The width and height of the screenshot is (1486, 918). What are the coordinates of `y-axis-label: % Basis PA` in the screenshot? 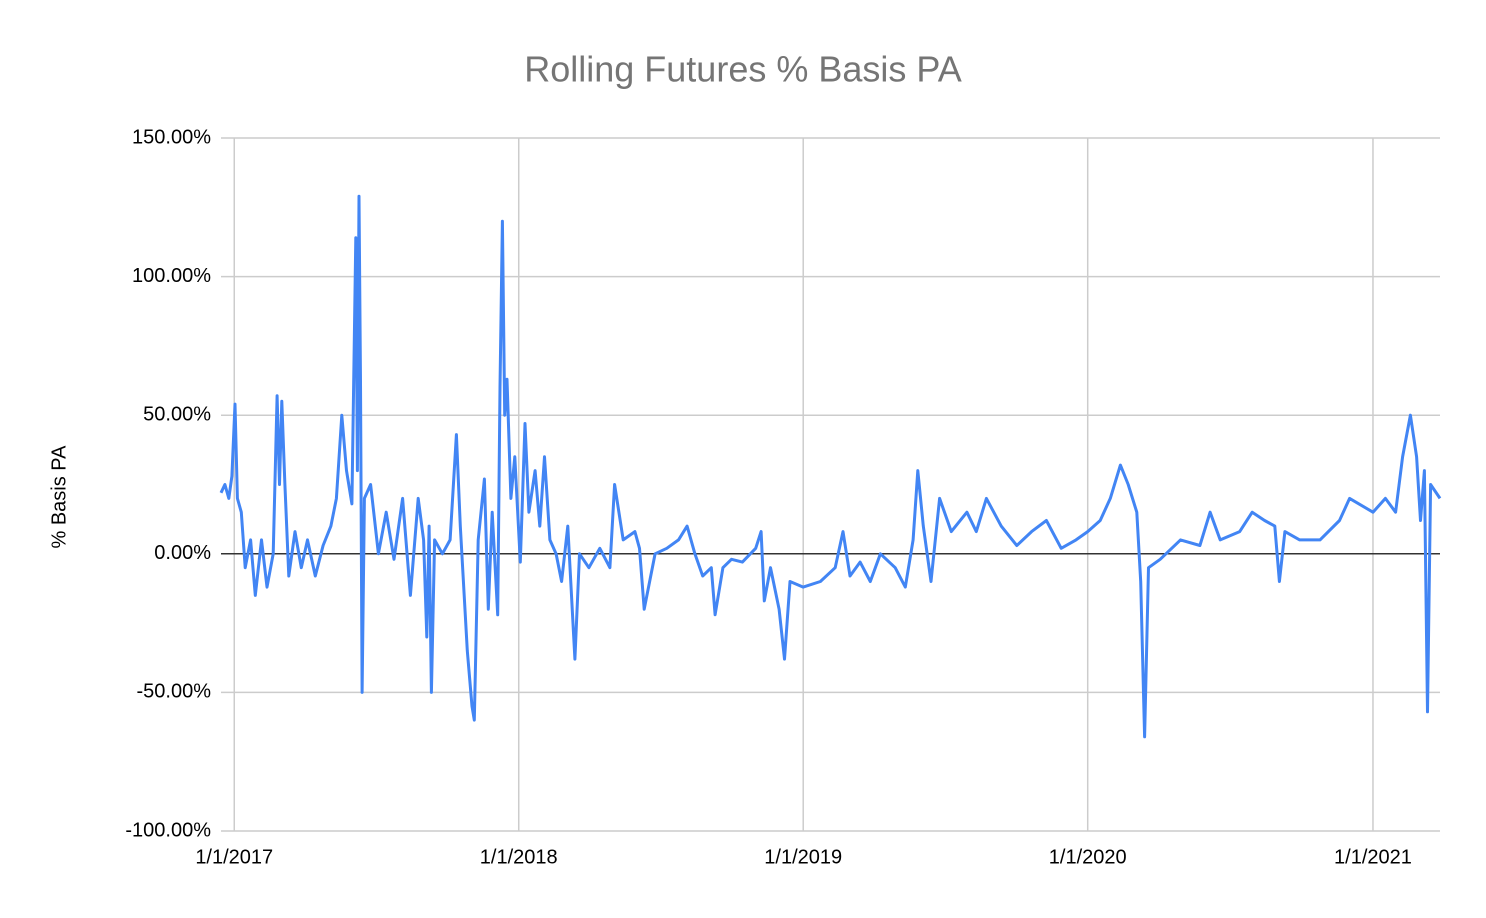 It's located at (59, 497).